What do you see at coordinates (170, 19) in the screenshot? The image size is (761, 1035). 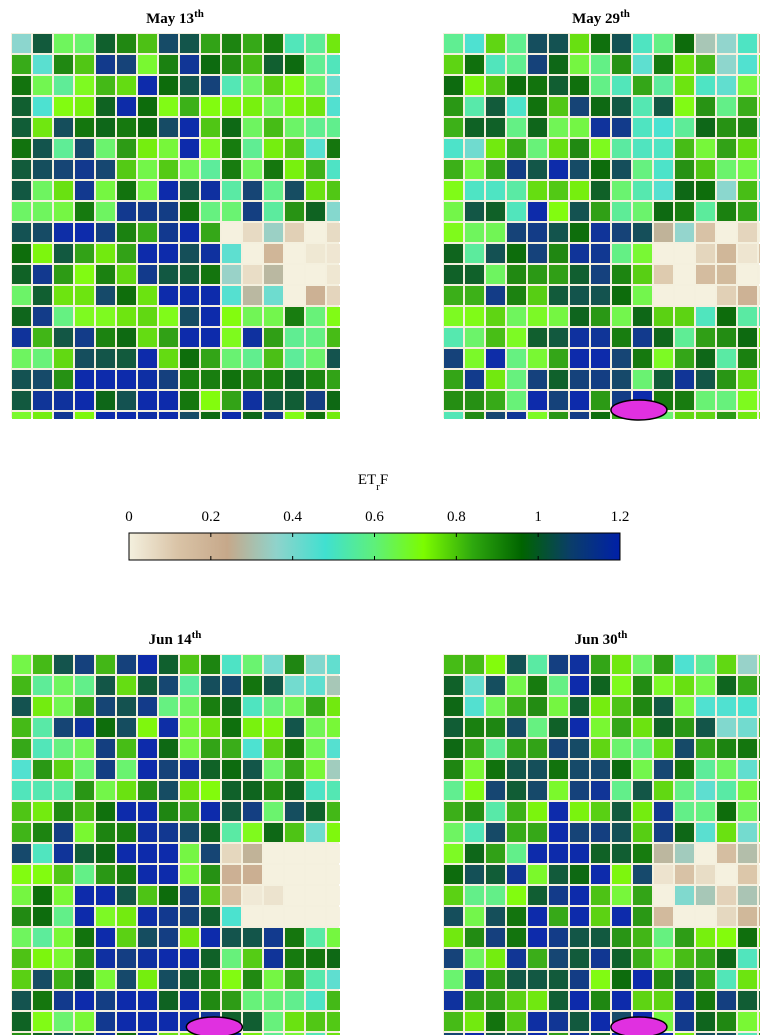 I see `panel-title-text: May 13` at bounding box center [170, 19].